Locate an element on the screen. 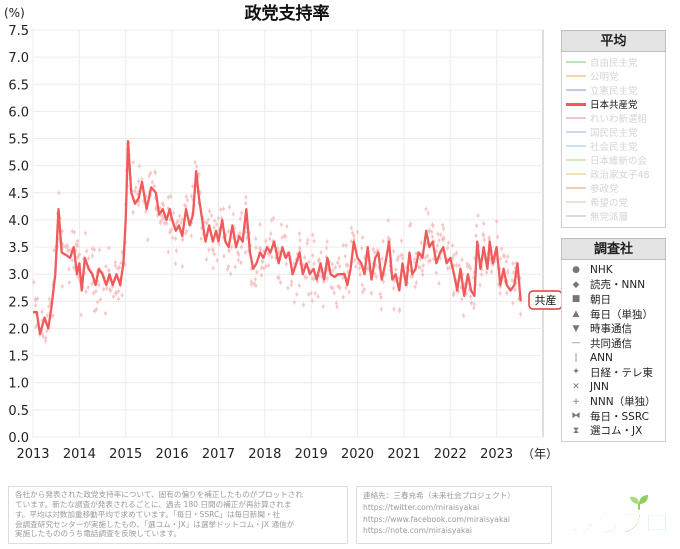  method-note-line: 各社から発表された政党支持率について、固有の偏りを補正したものがプロットされ is located at coordinates (159, 494).